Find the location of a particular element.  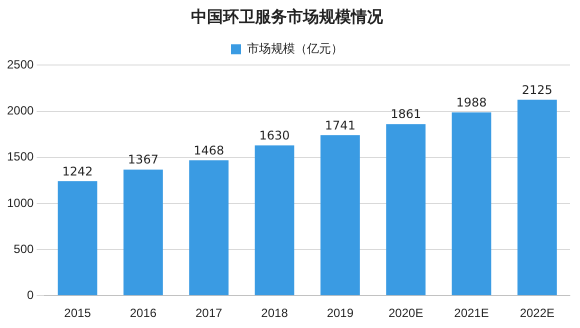

data-label: 2125 is located at coordinates (537, 89).